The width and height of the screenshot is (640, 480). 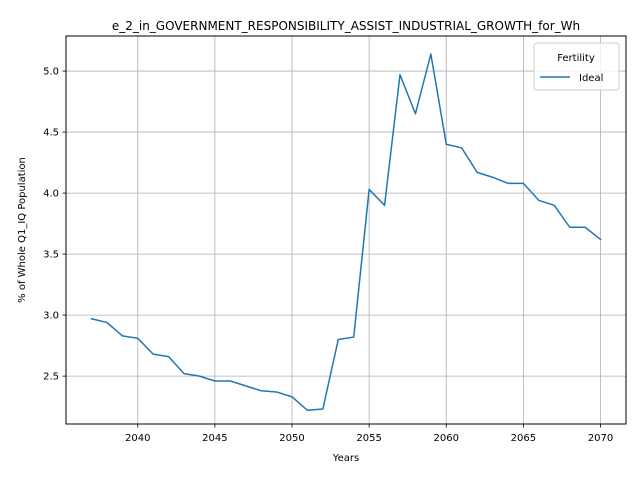 I want to click on x-tick-label: 2065, so click(x=523, y=438).